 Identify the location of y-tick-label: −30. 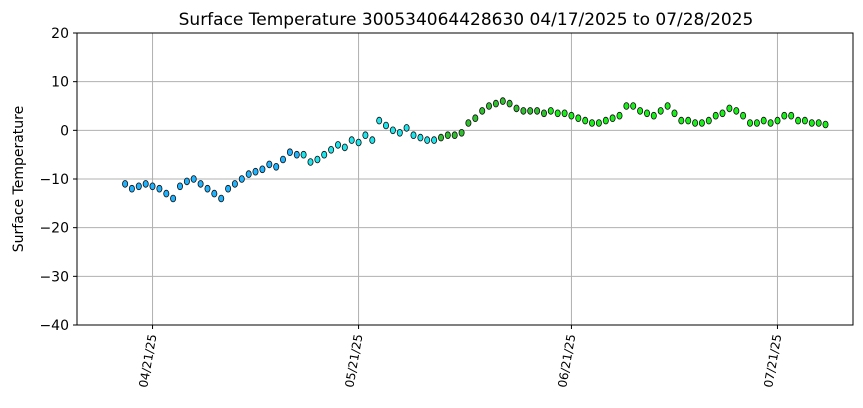
(54, 277).